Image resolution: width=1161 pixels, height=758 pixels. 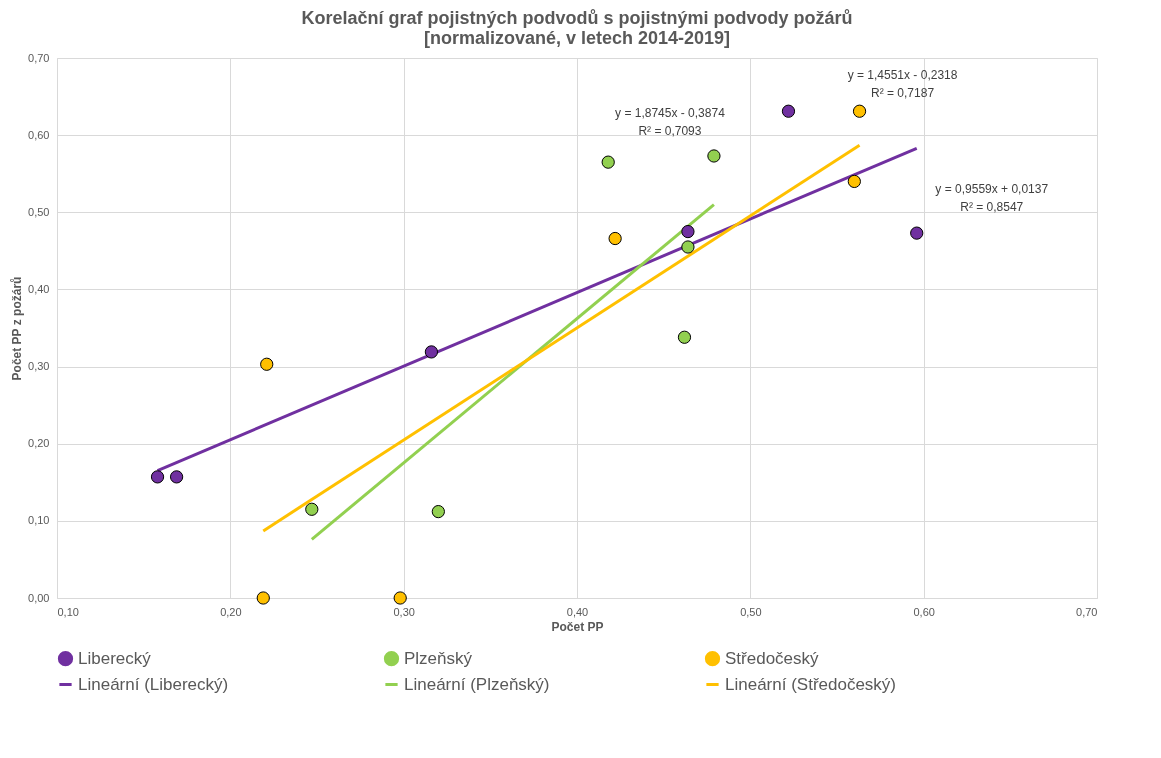 What do you see at coordinates (670, 130) in the screenshot?
I see `annotation: R² = 0,7093` at bounding box center [670, 130].